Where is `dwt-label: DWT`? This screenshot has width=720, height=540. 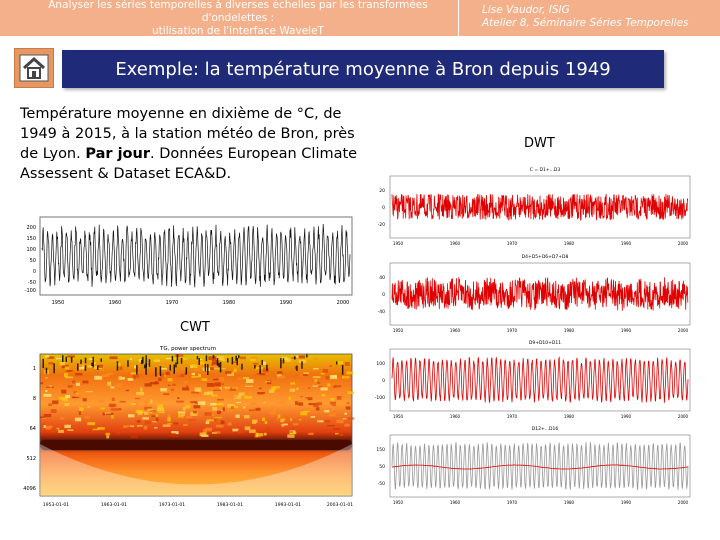
dwt-label: DWT is located at coordinates (539, 143).